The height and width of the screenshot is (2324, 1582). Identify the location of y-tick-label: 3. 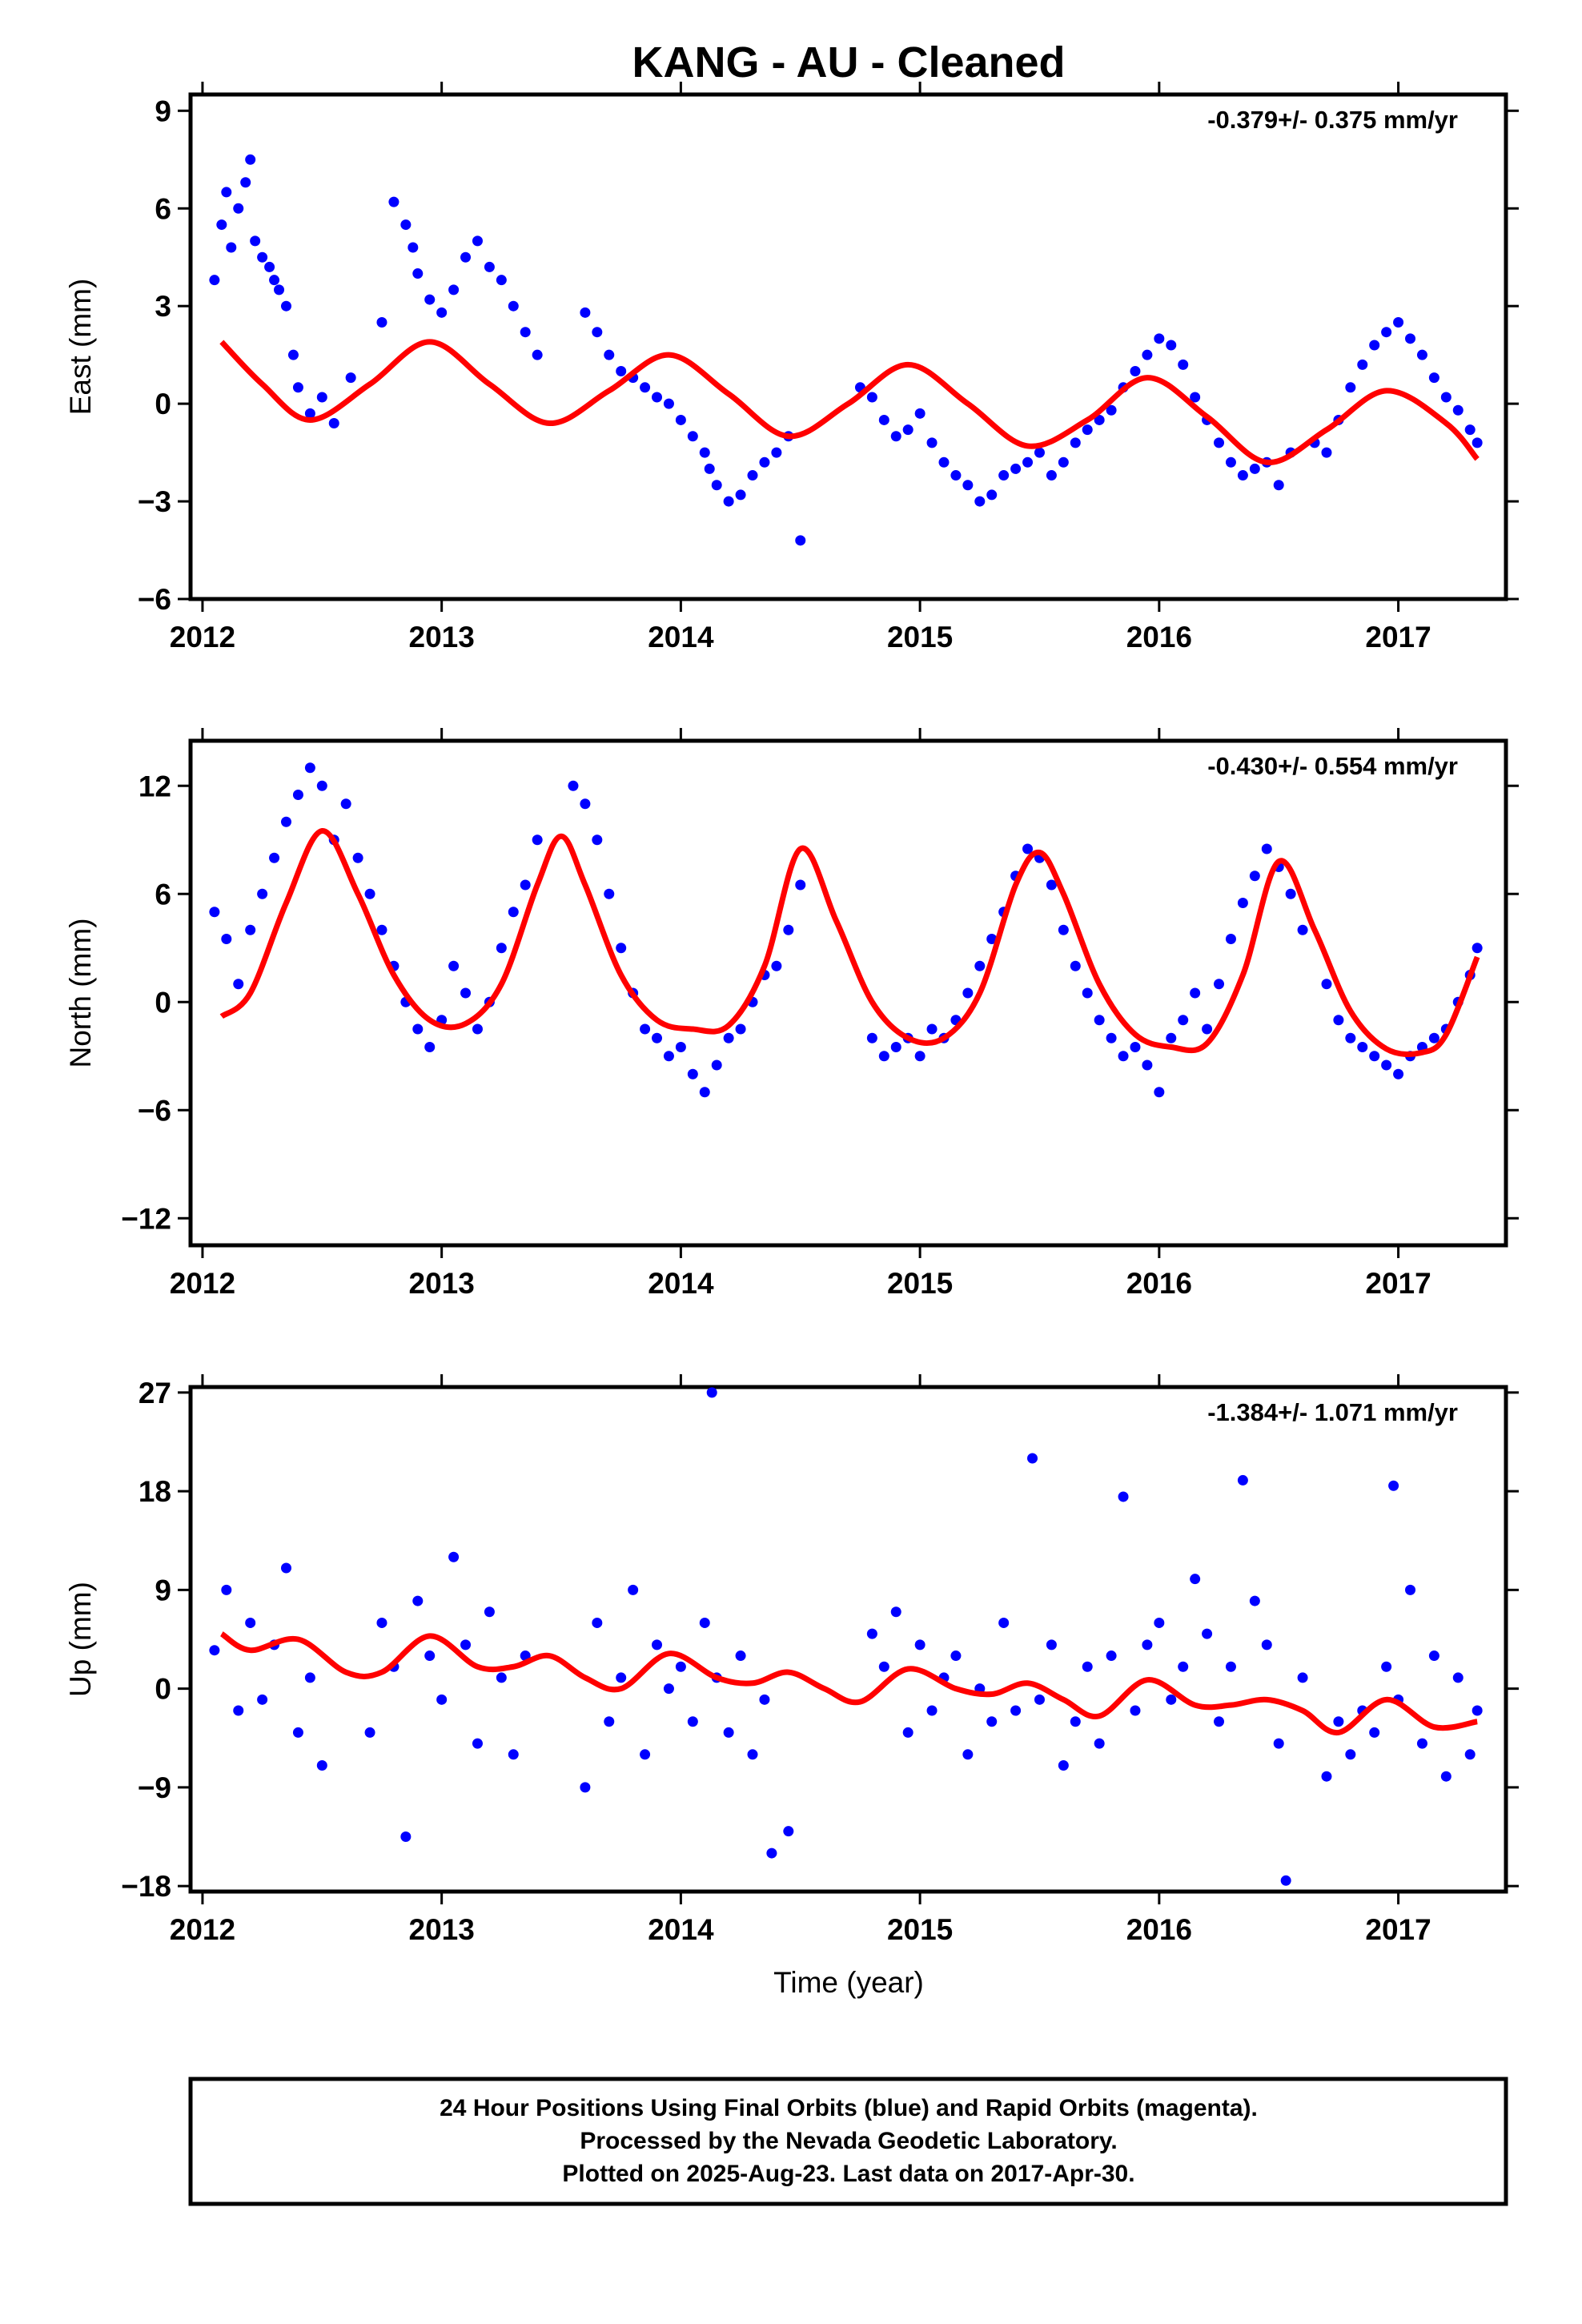
(163, 306).